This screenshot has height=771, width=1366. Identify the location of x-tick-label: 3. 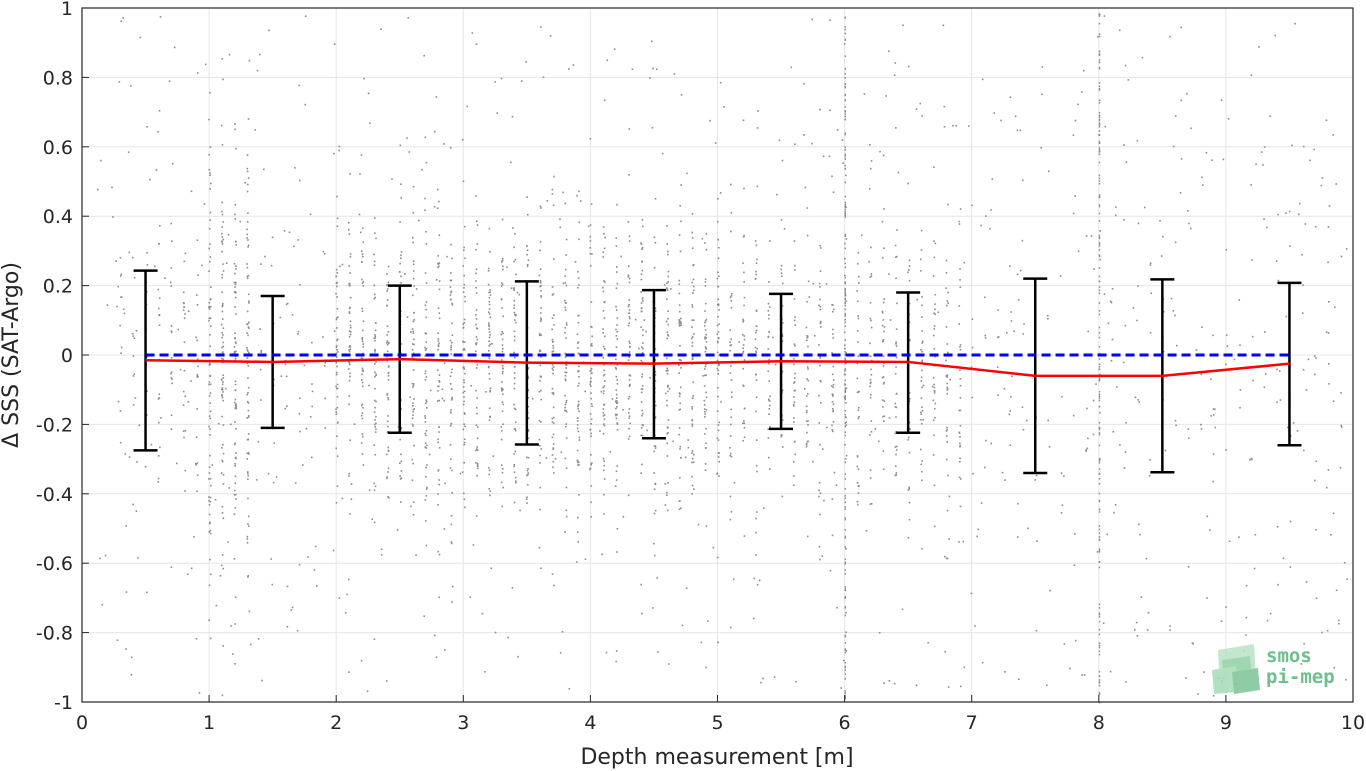
(463, 723).